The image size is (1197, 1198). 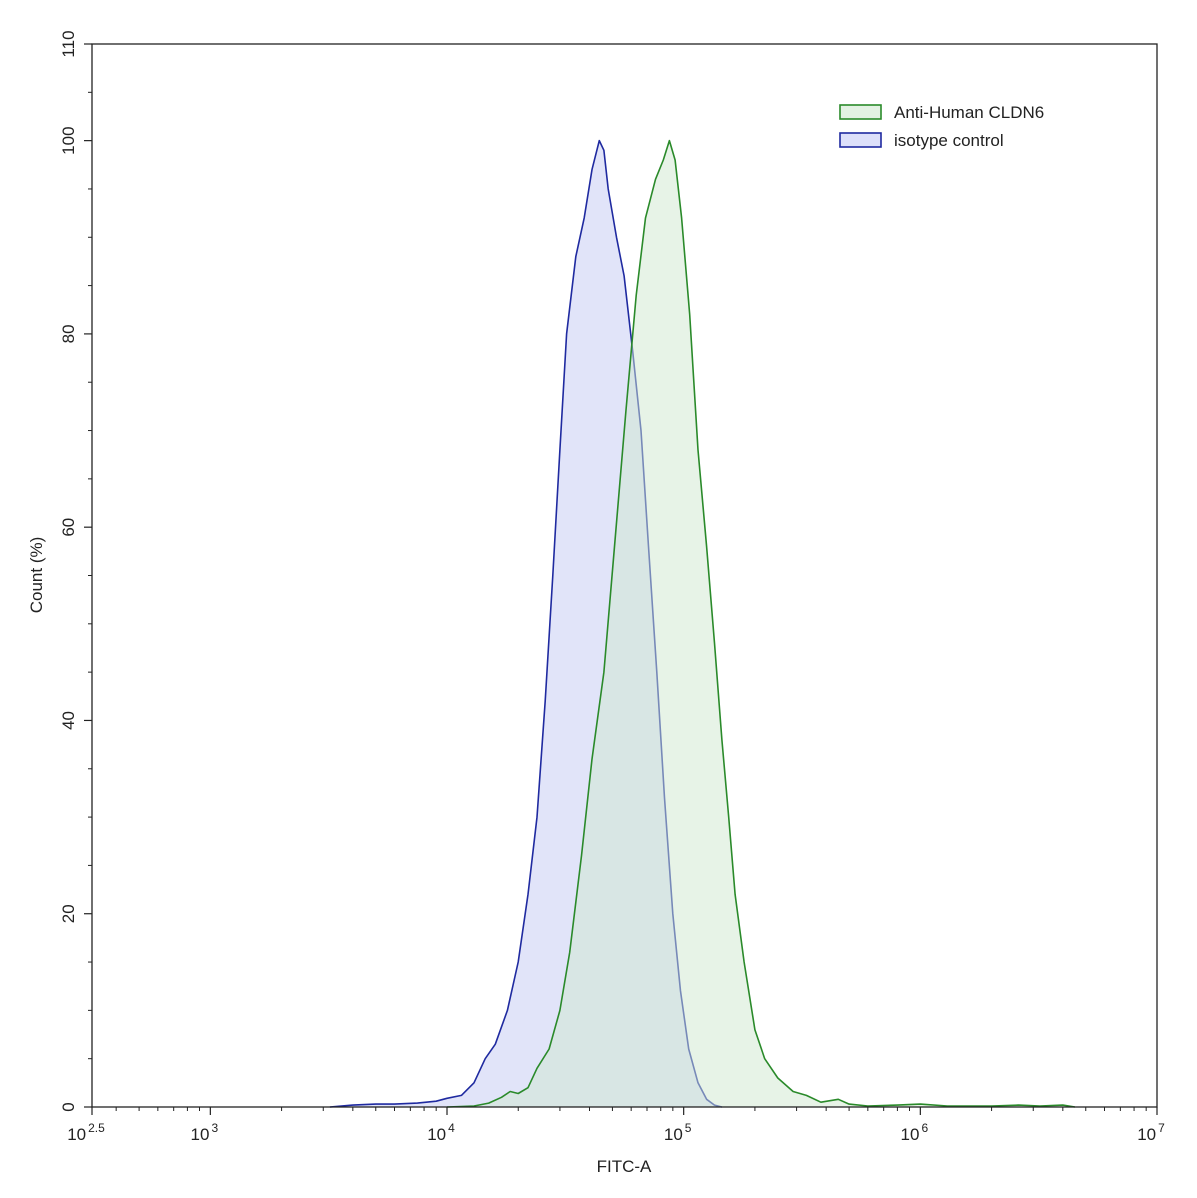 I want to click on x-tick-label: 10 5, so click(x=678, y=1132).